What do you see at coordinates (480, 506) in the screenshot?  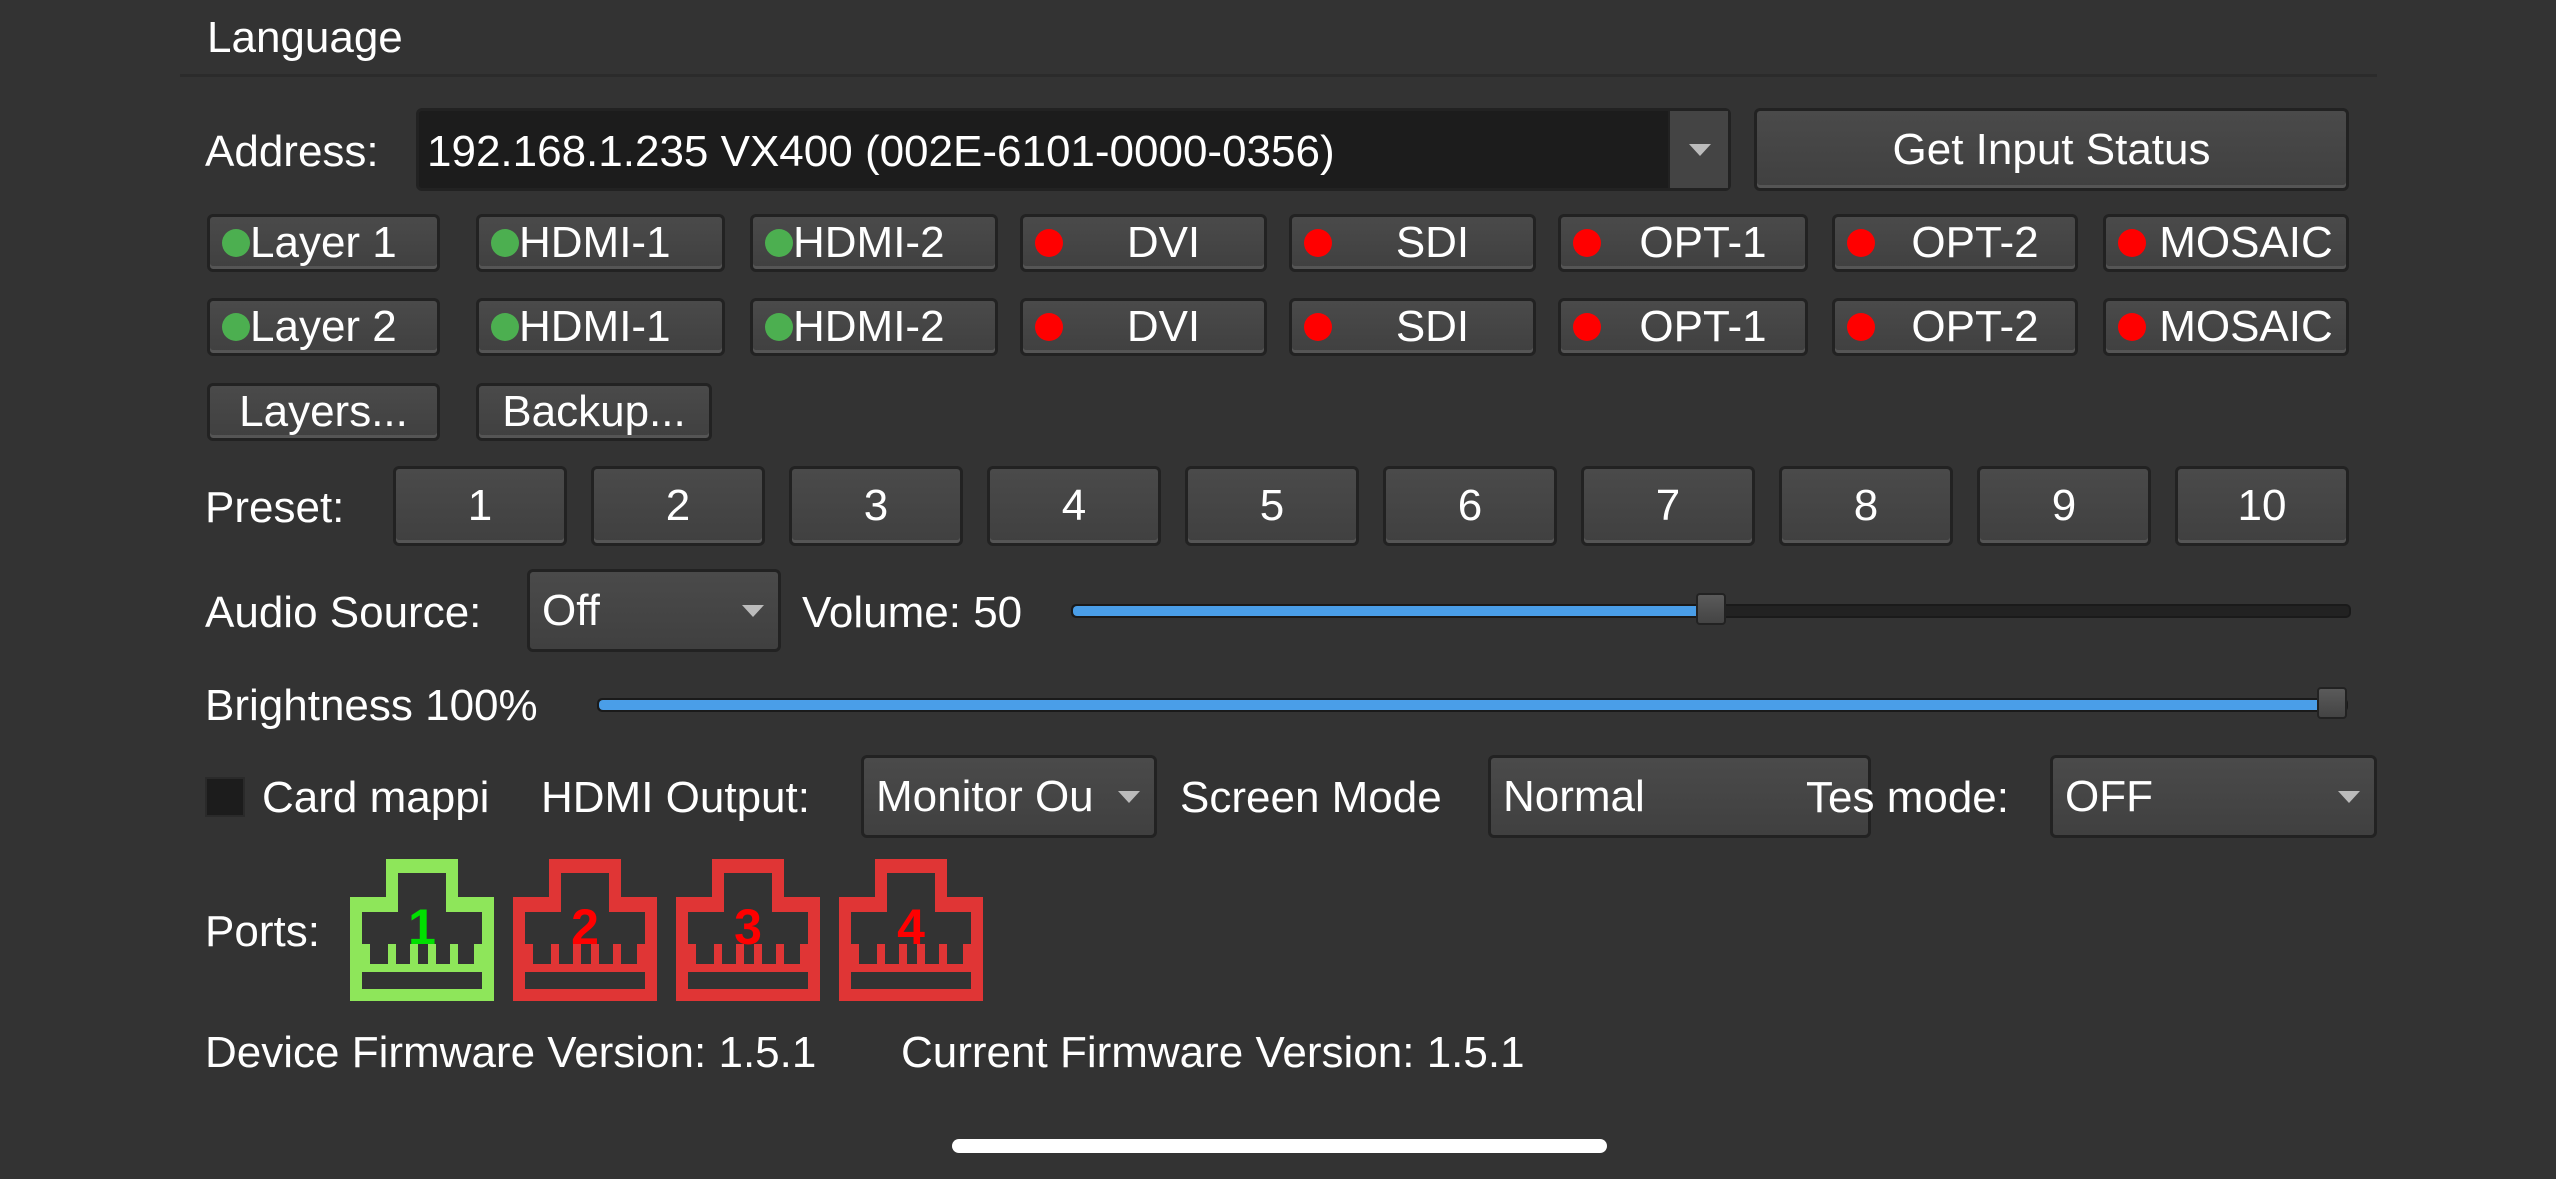 I see `preset-button-1: 1` at bounding box center [480, 506].